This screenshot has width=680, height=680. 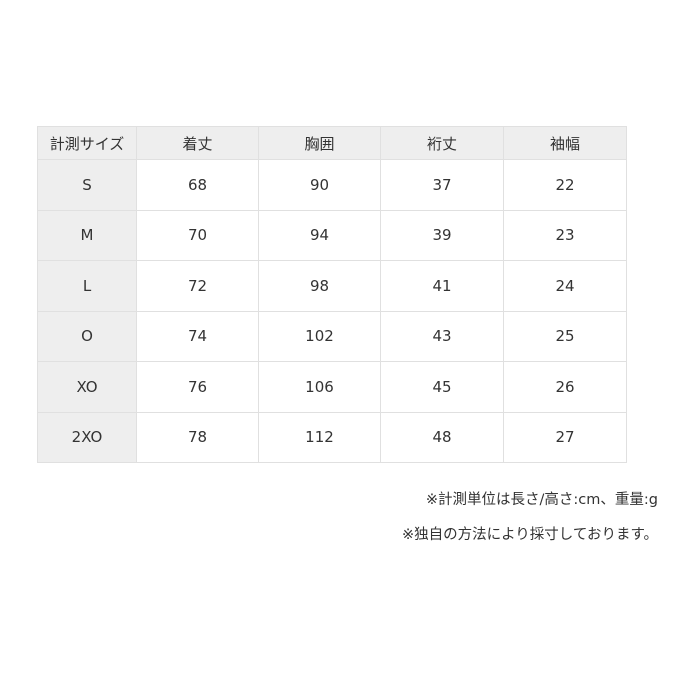 What do you see at coordinates (529, 535) in the screenshot?
I see `note-method: ※独自の方法により採寸しております。` at bounding box center [529, 535].